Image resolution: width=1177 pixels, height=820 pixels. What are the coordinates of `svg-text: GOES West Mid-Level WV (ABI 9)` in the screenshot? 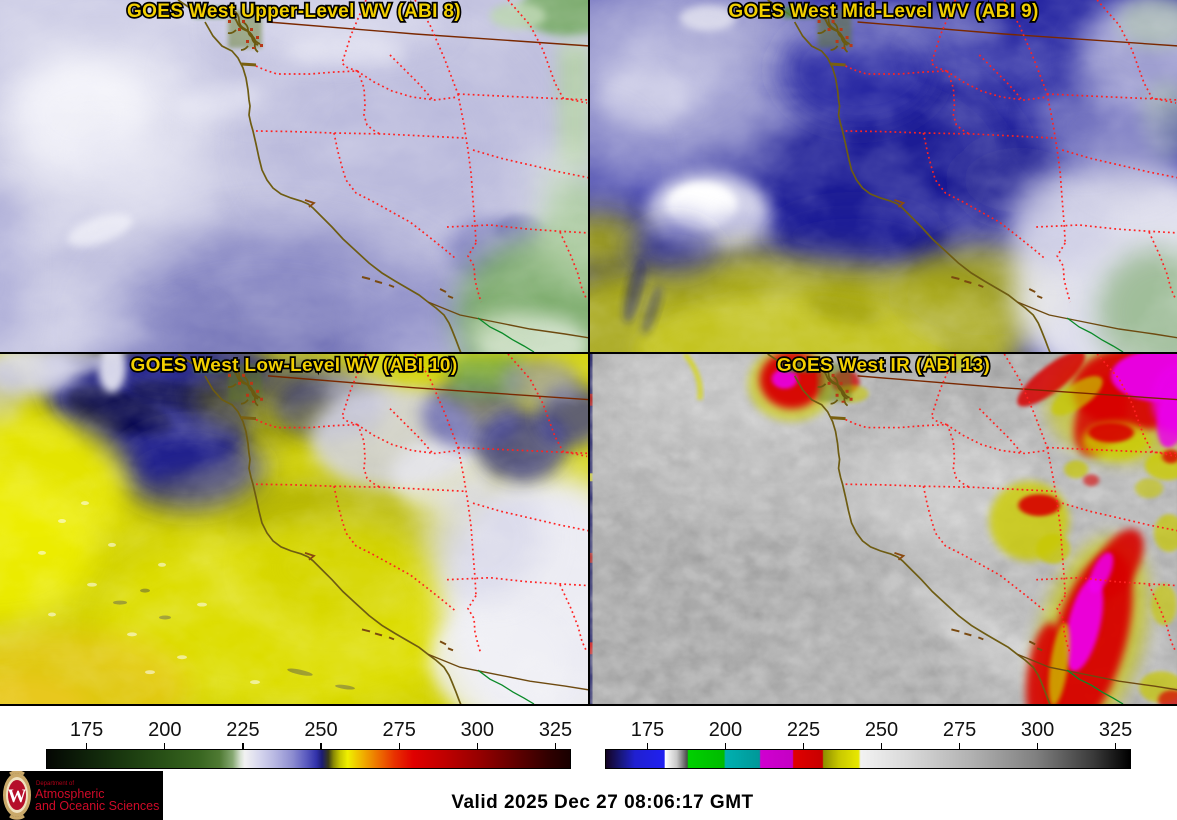 It's located at (883, 11).